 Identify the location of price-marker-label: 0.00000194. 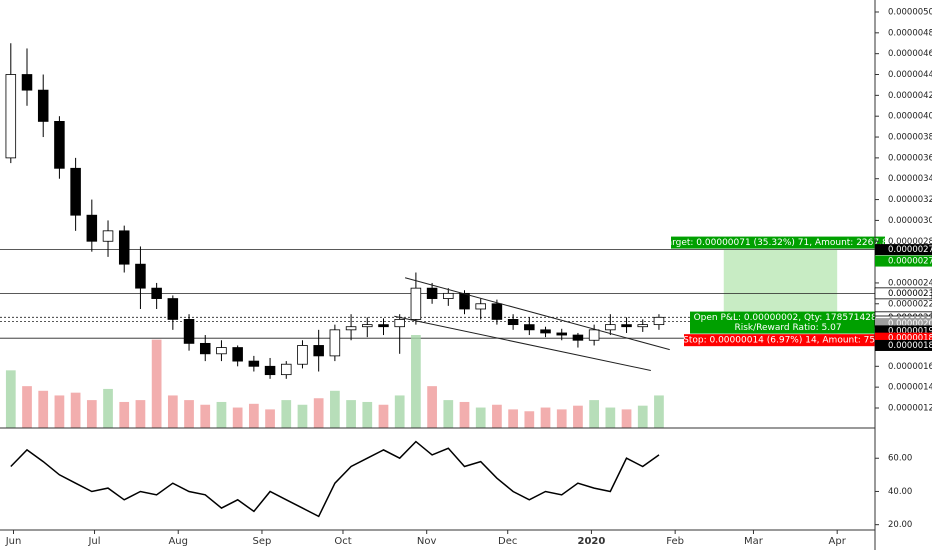
(910, 331).